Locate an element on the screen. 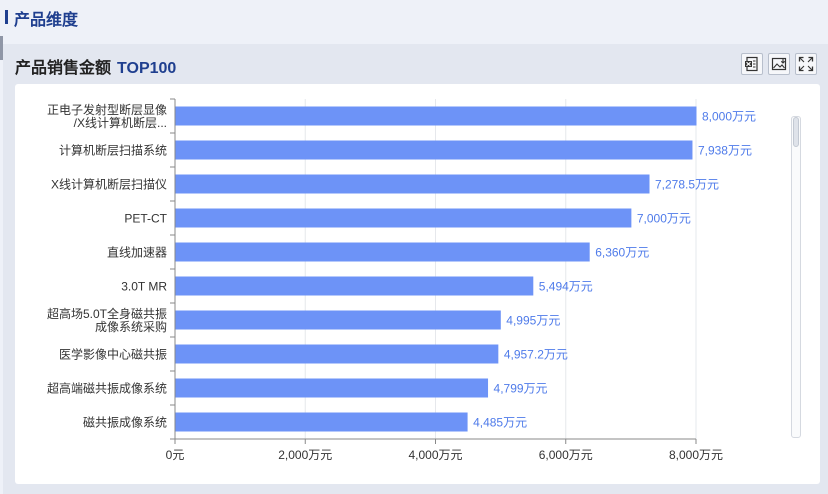 The image size is (828, 494). panel-title: 产品销售金额 TOP100 is located at coordinates (95, 66).